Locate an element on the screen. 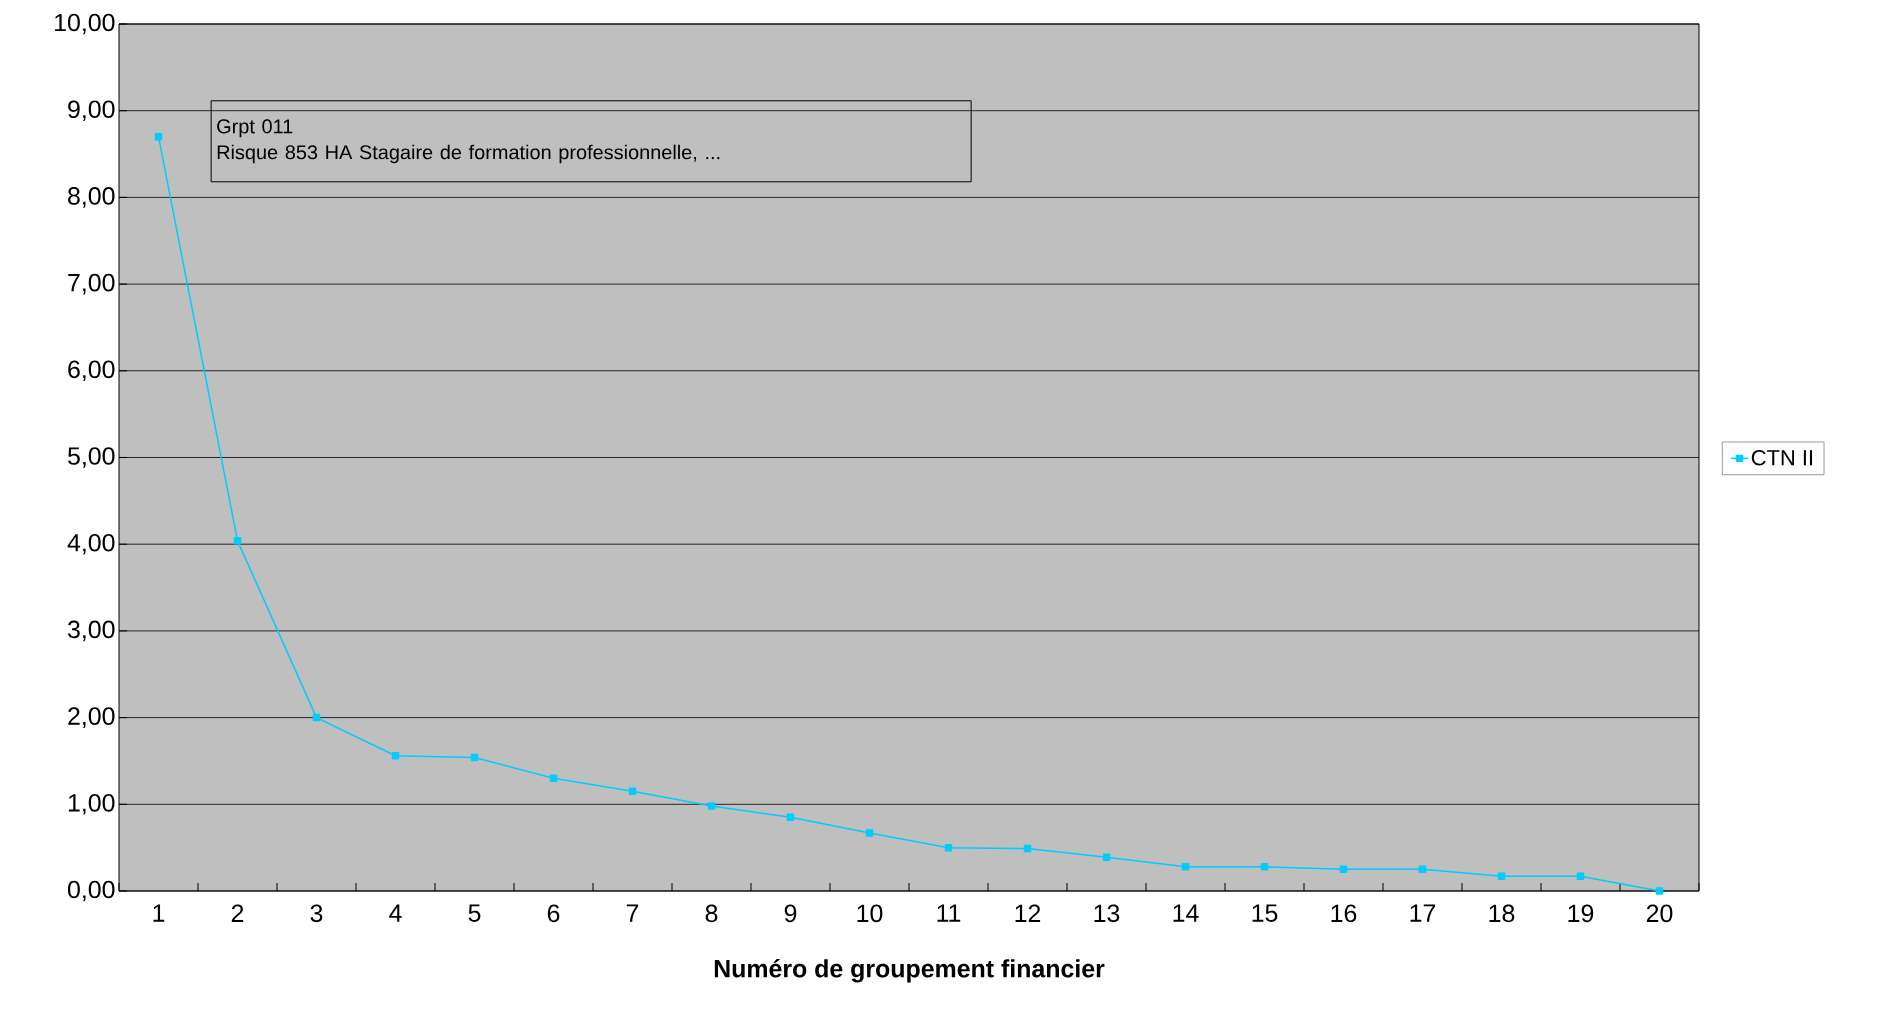 This screenshot has width=1899, height=1011. x-tick-label: 13 is located at coordinates (1107, 913).